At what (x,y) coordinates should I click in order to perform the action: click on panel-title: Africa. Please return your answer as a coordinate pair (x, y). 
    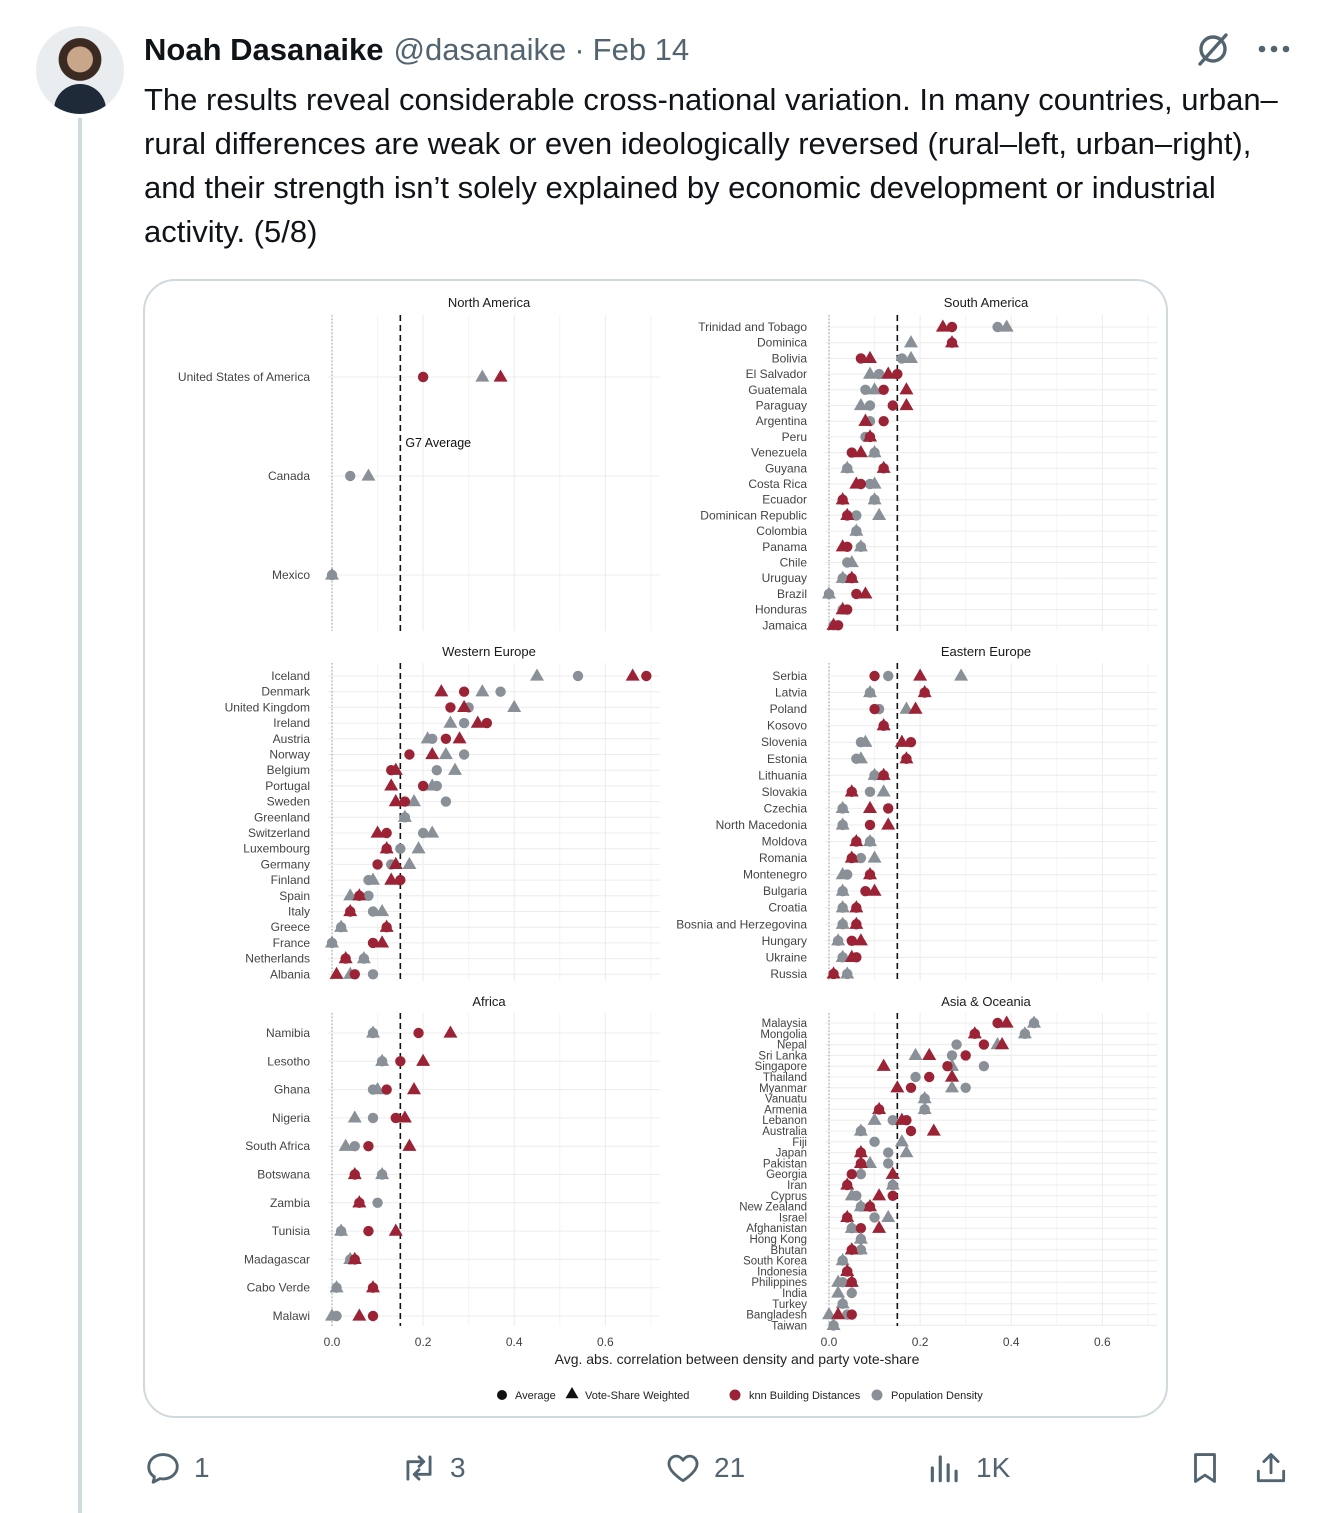
    Looking at the image, I should click on (489, 1001).